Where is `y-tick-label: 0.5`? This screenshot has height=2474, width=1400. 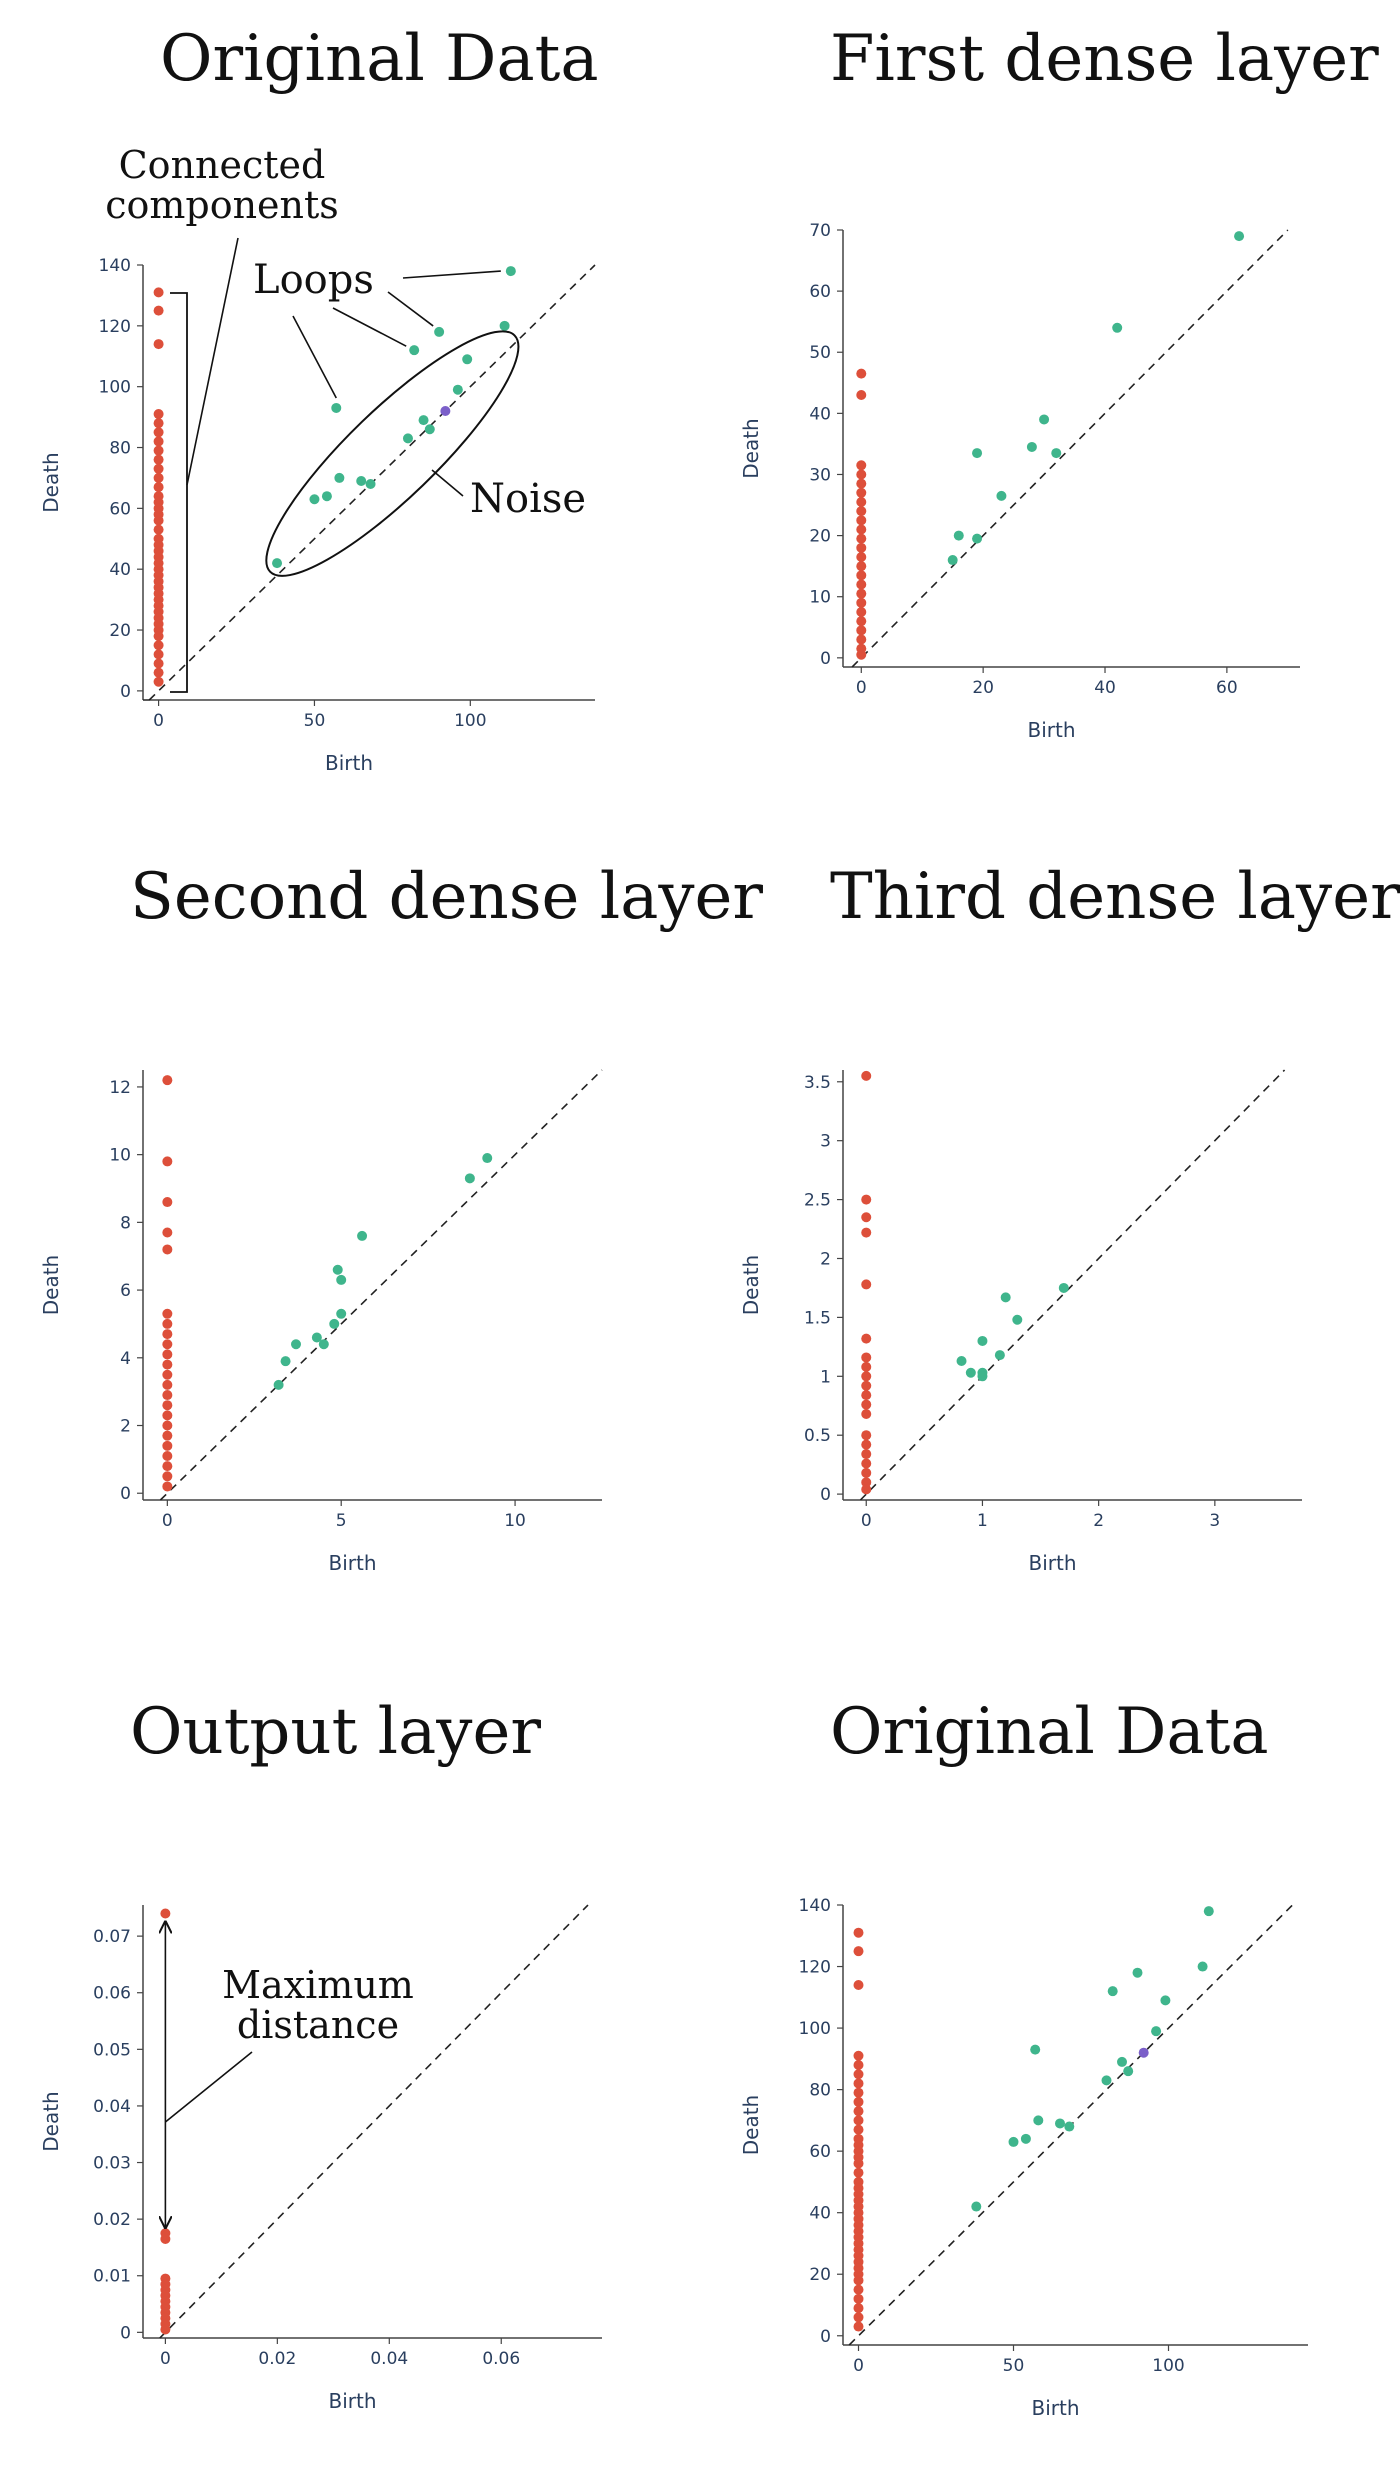 y-tick-label: 0.5 is located at coordinates (817, 1436).